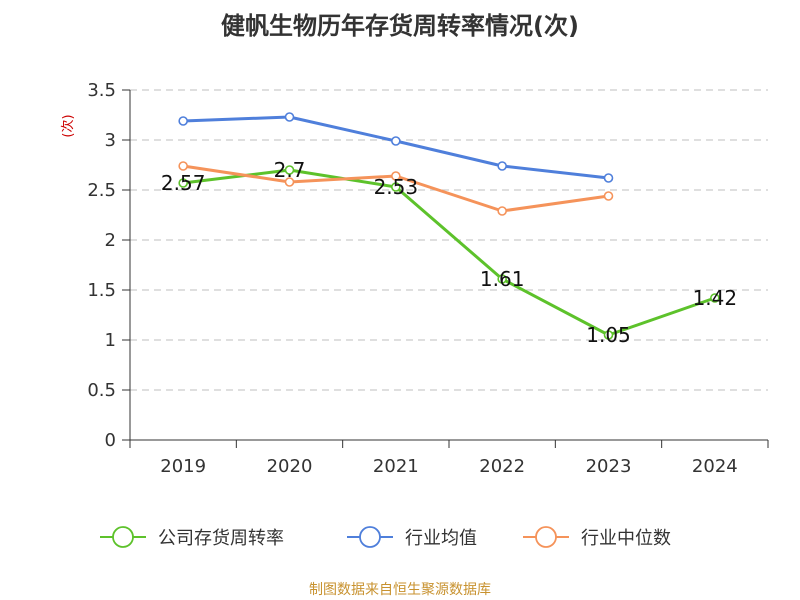 The height and width of the screenshot is (600, 800). I want to click on legend-label: 行业中位数, so click(626, 538).